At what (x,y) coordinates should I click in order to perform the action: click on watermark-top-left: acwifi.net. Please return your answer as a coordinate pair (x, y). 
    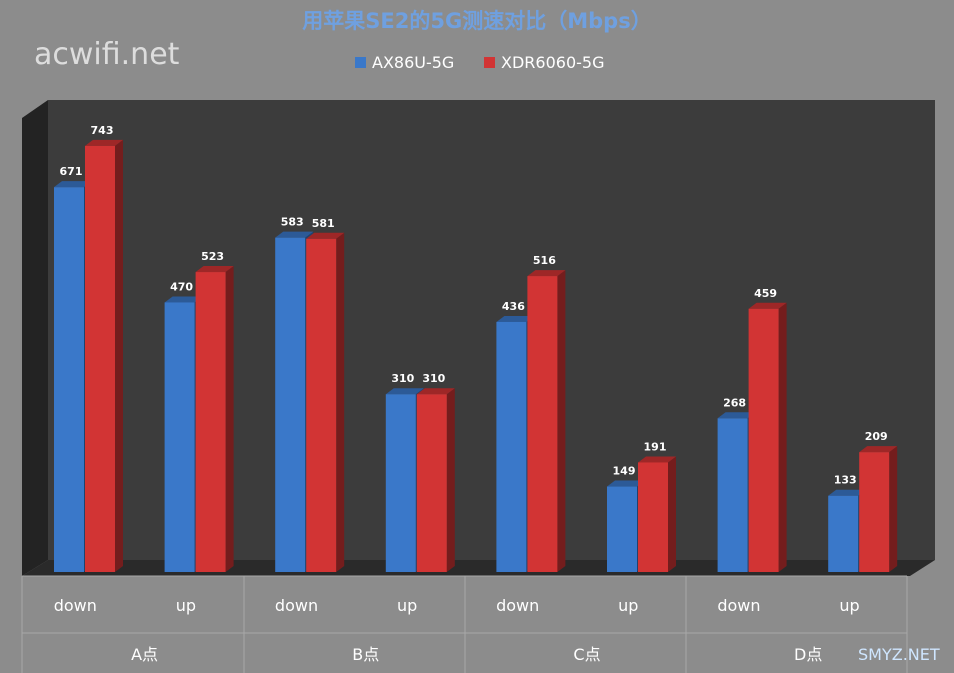
    Looking at the image, I should click on (107, 54).